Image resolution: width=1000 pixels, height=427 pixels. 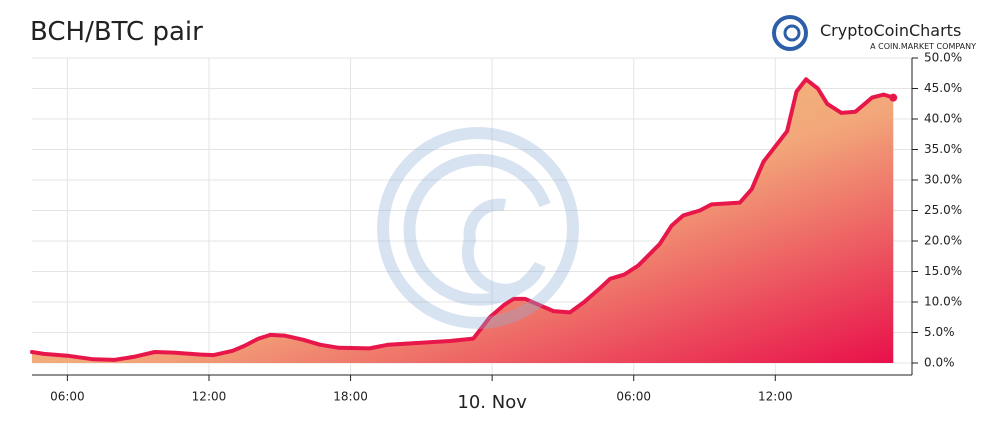 What do you see at coordinates (350, 397) in the screenshot?
I see `x-tick-label: 18:00` at bounding box center [350, 397].